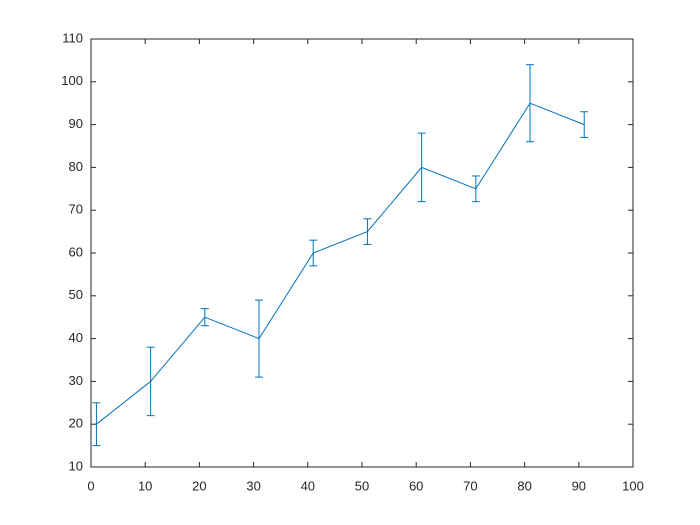 The height and width of the screenshot is (525, 700). I want to click on y-tick-label: 80, so click(76, 166).